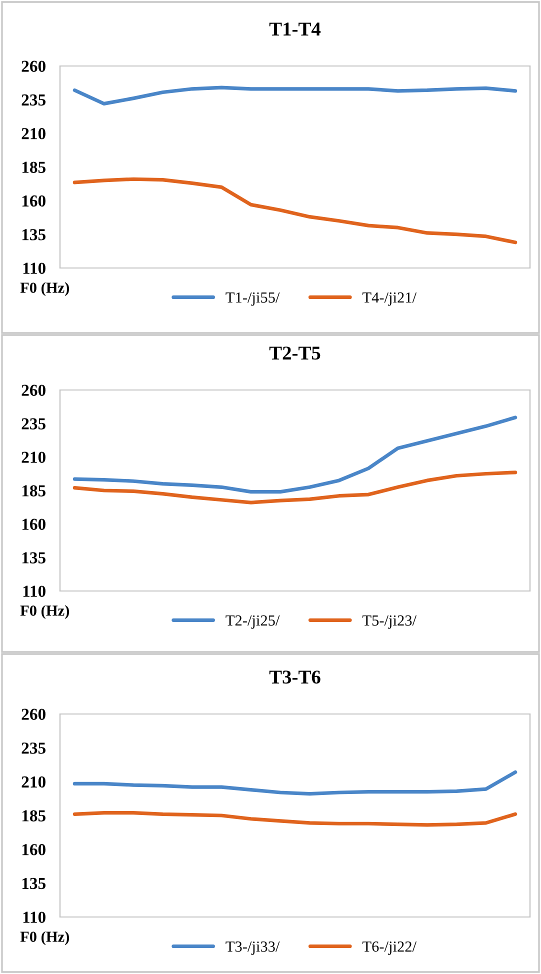  What do you see at coordinates (389, 299) in the screenshot?
I see `legend-label: T4-/ji21/` at bounding box center [389, 299].